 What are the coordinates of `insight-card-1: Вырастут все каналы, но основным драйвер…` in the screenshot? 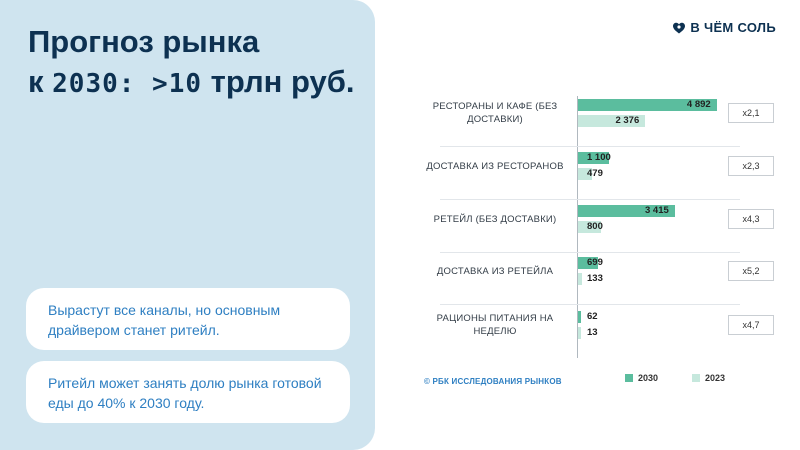 It's located at (188, 319).